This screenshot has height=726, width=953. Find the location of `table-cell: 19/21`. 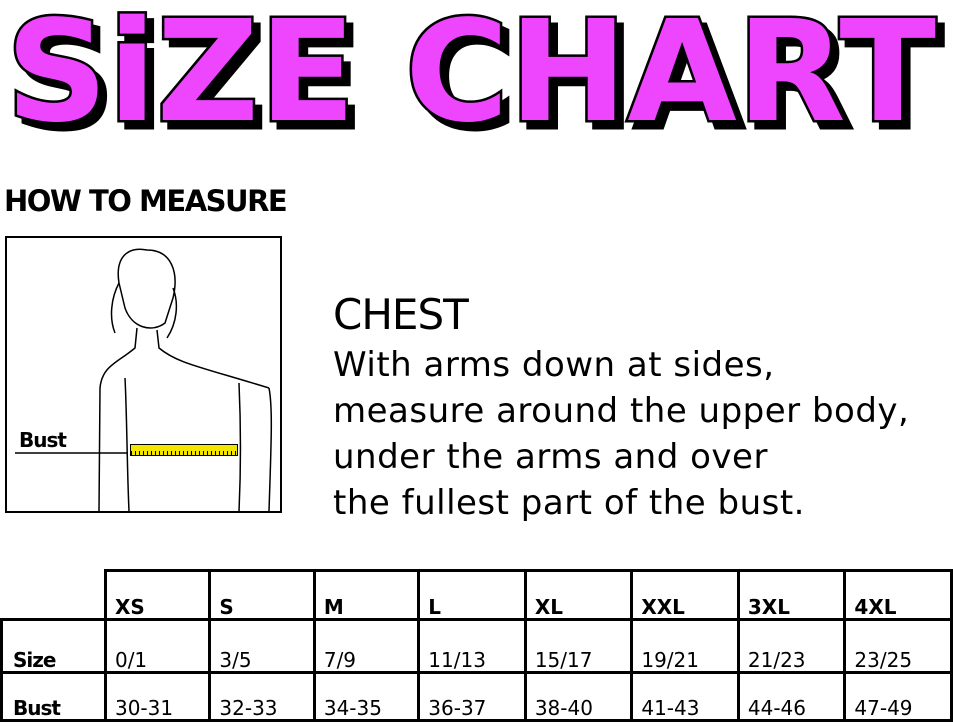

table-cell: 19/21 is located at coordinates (685, 646).